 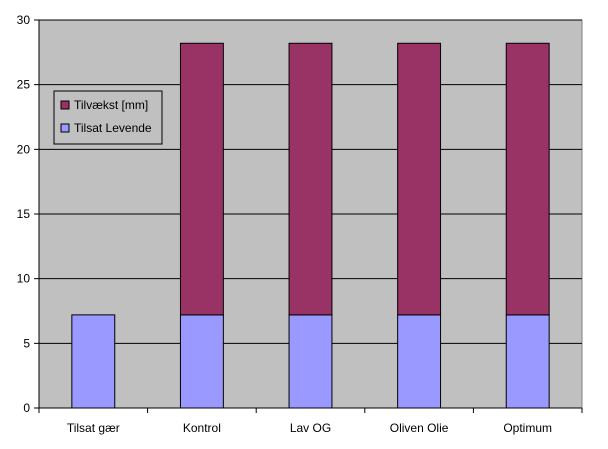 What do you see at coordinates (527, 428) in the screenshot?
I see `x-category-label: Optimum` at bounding box center [527, 428].